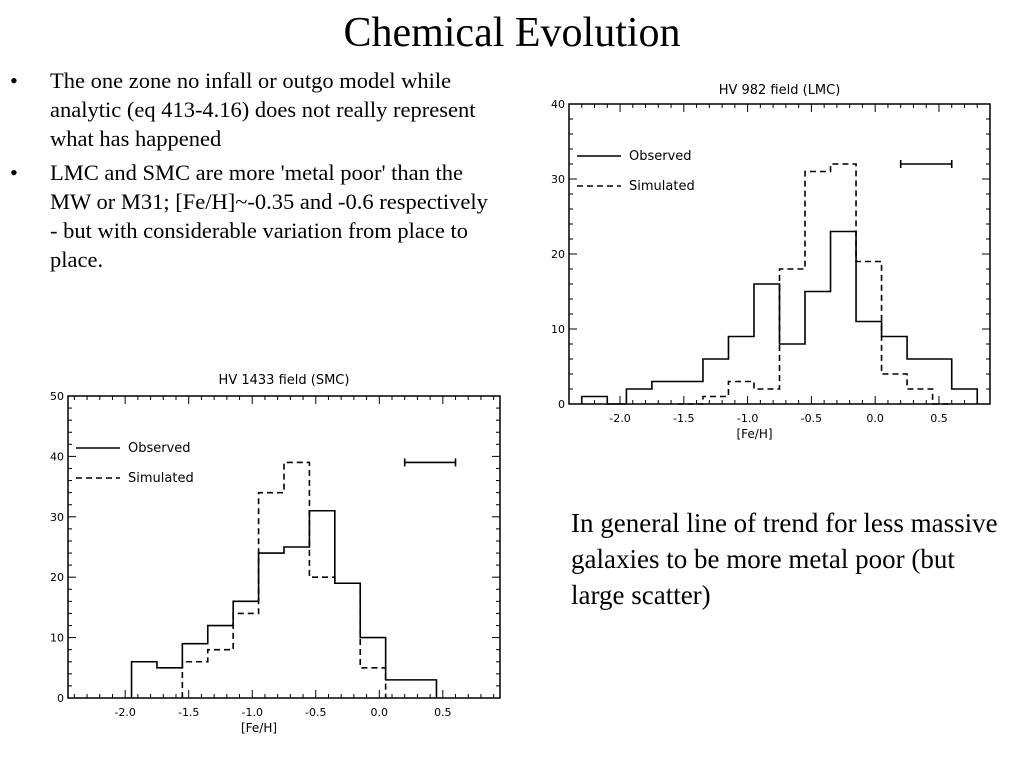 The height and width of the screenshot is (768, 1024). Describe the element at coordinates (512, 33) in the screenshot. I see `slide-title: Chemical Evolution` at that location.